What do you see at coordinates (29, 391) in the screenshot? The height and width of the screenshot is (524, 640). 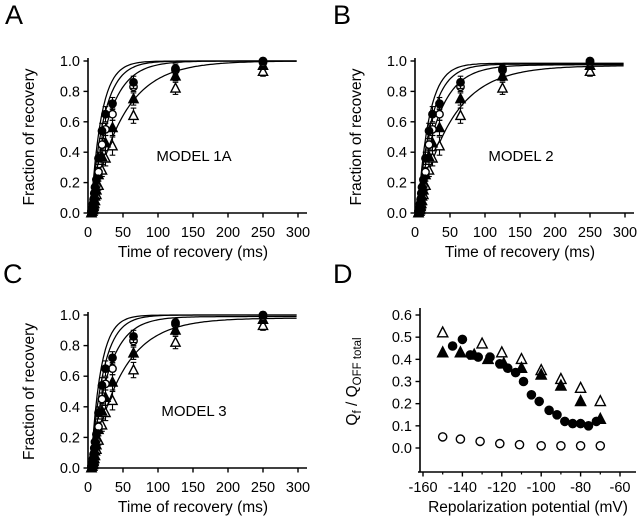 I see `y-axis-title: Fraction of recovery` at bounding box center [29, 391].